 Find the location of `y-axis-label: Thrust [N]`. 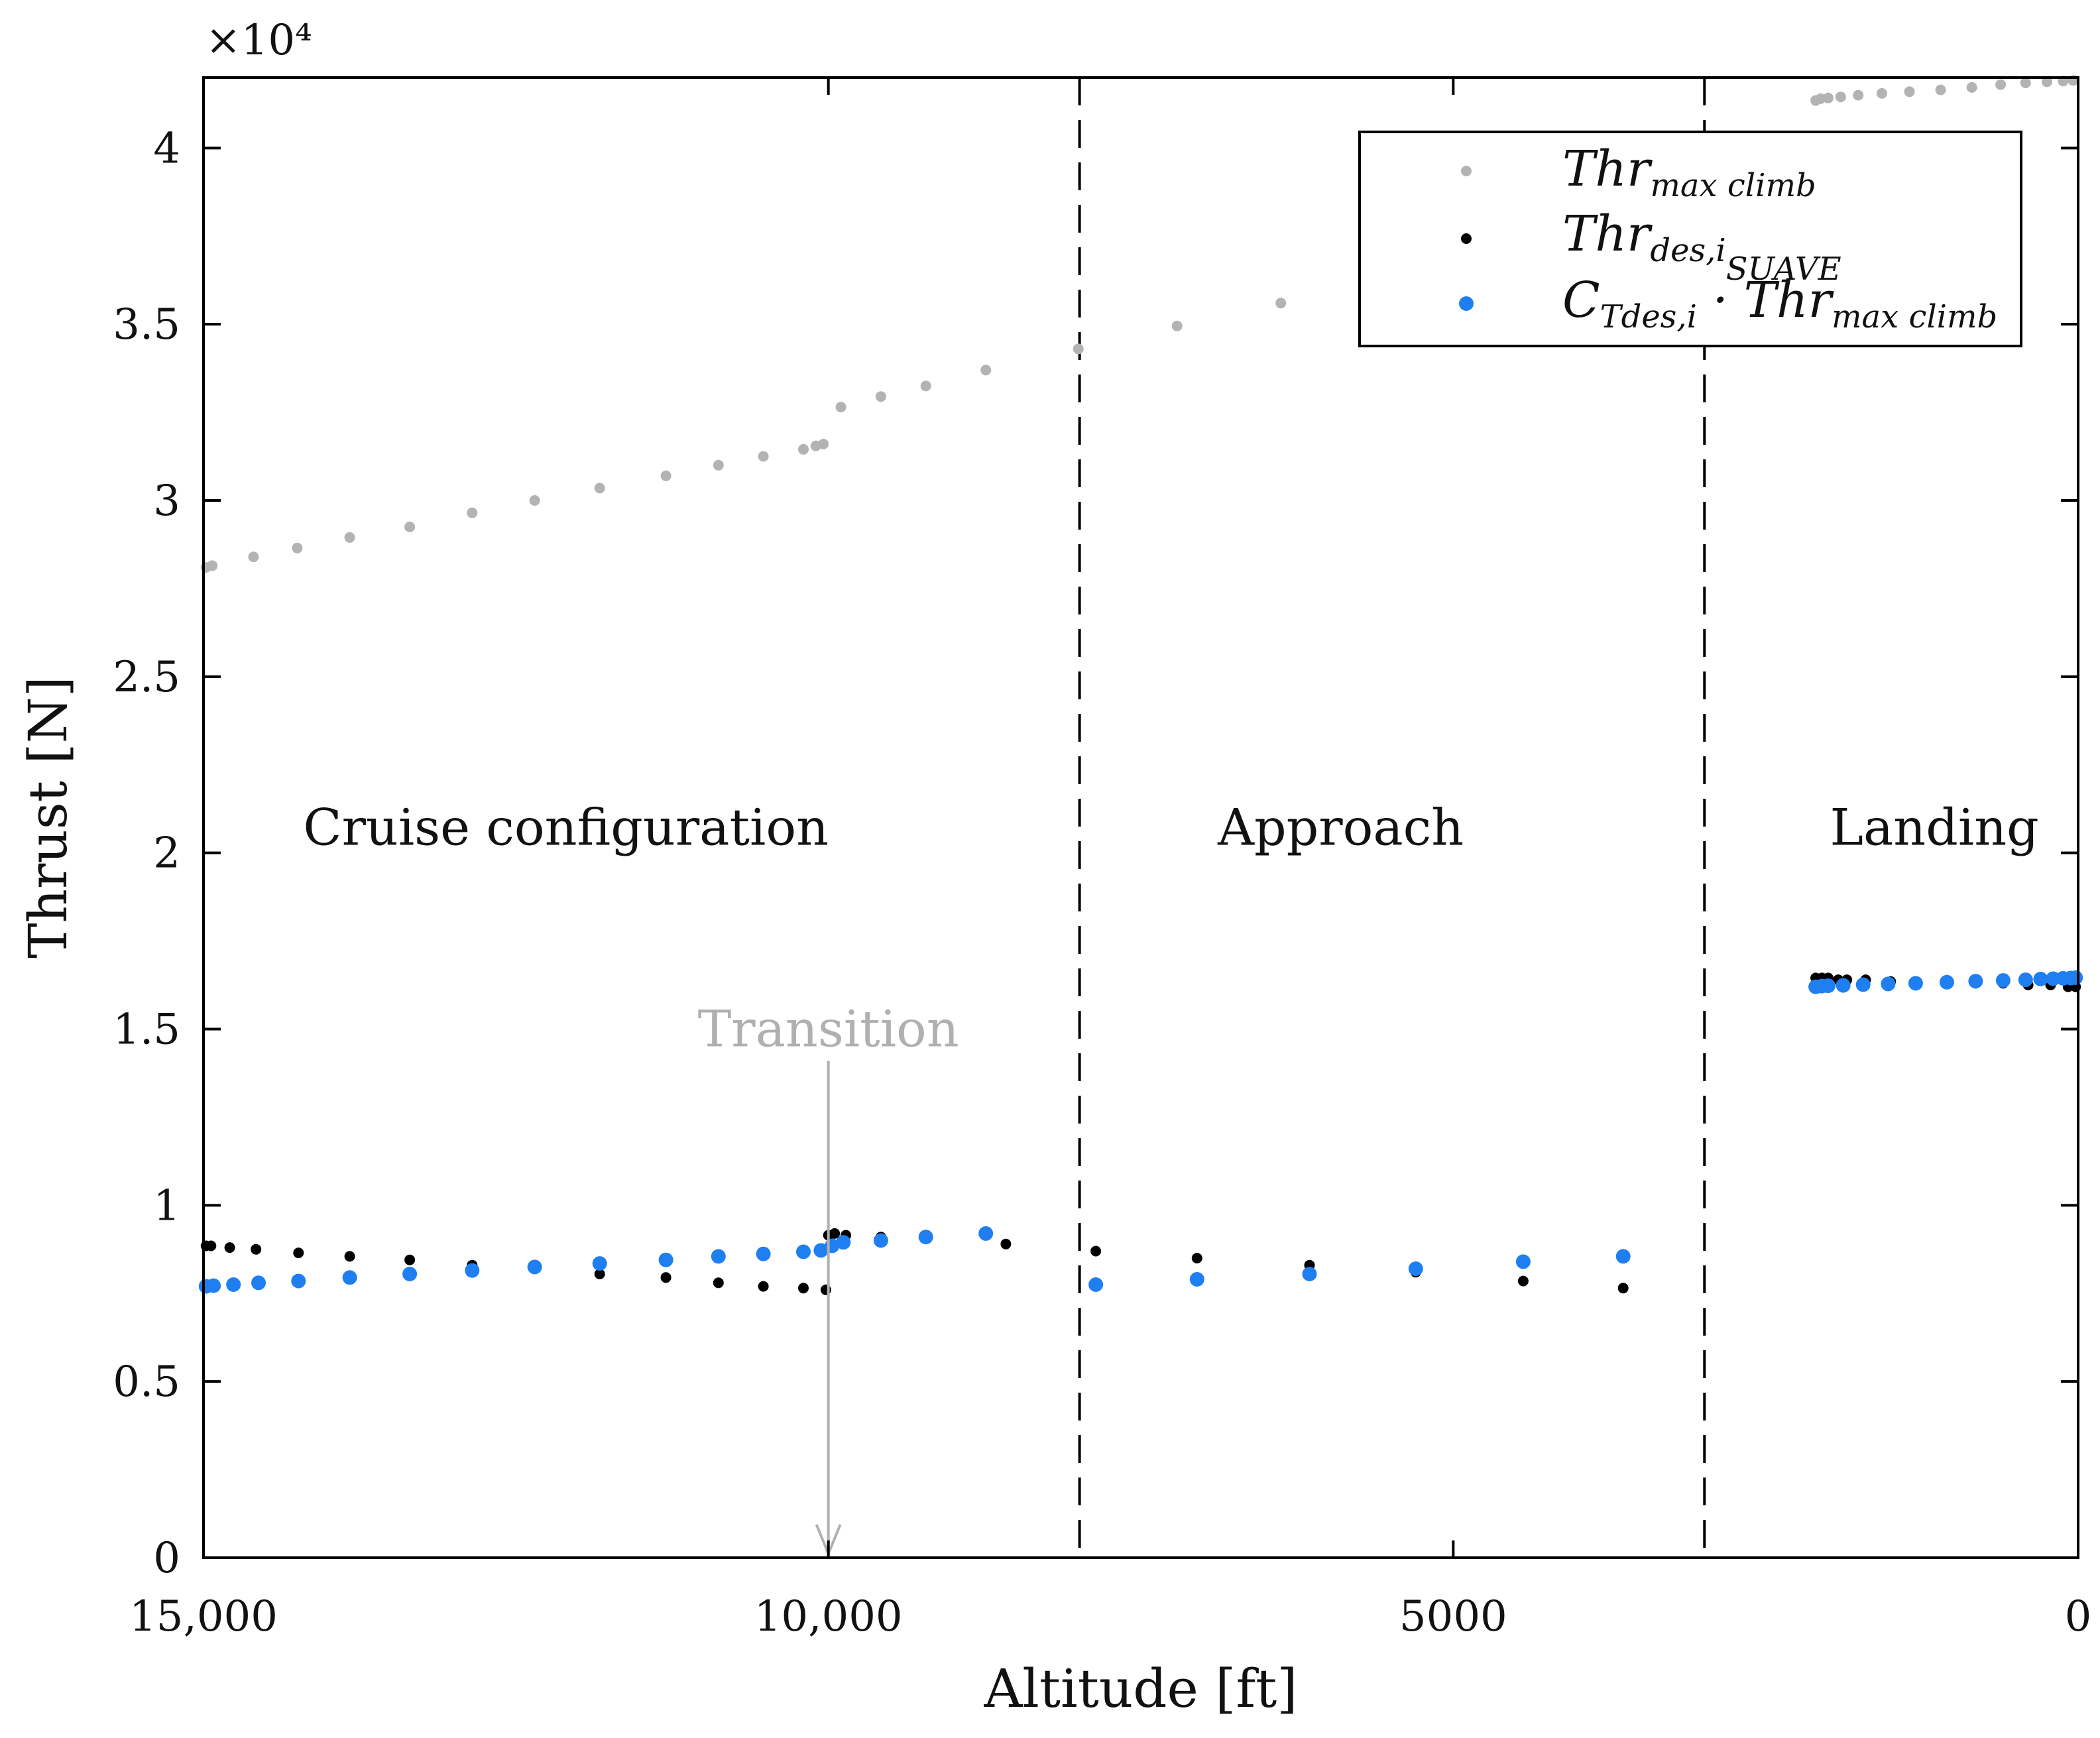

y-axis-label: Thrust [N] is located at coordinates (48, 817).